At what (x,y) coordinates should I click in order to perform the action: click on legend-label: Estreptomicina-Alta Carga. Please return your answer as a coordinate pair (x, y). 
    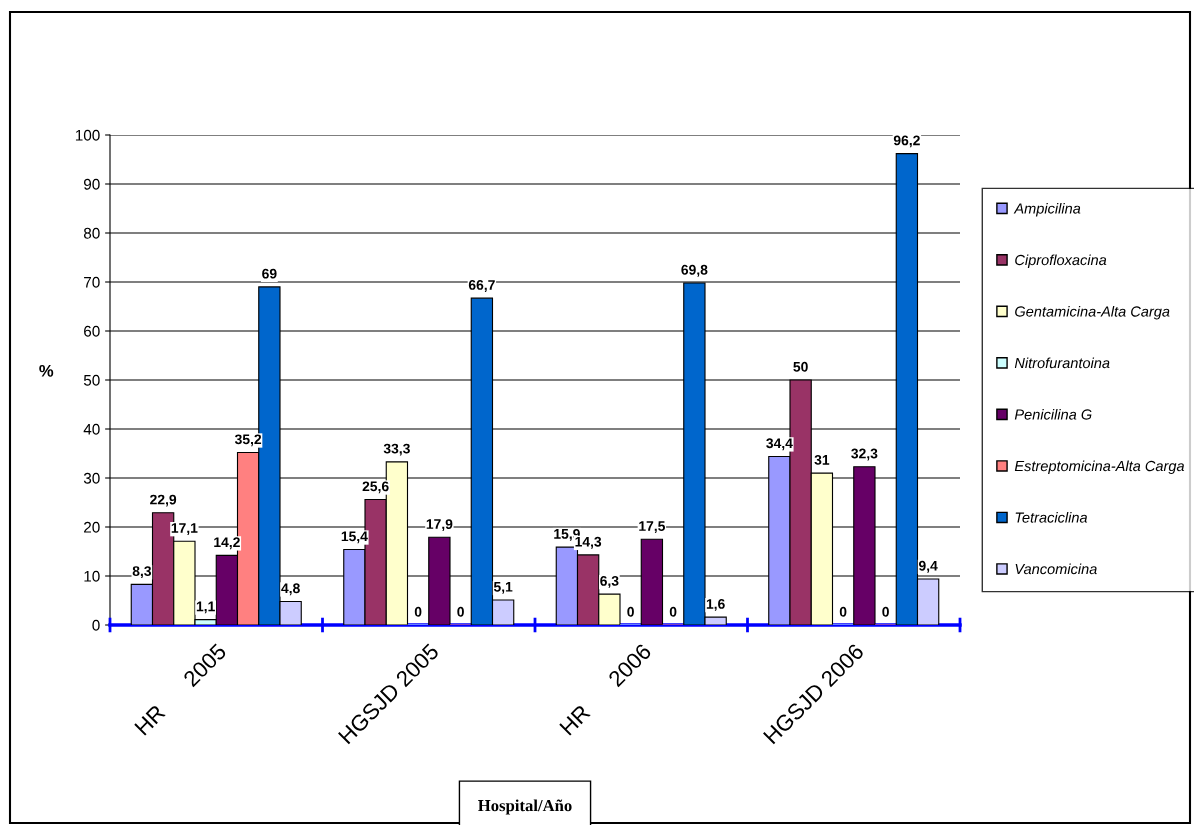
    Looking at the image, I should click on (1099, 467).